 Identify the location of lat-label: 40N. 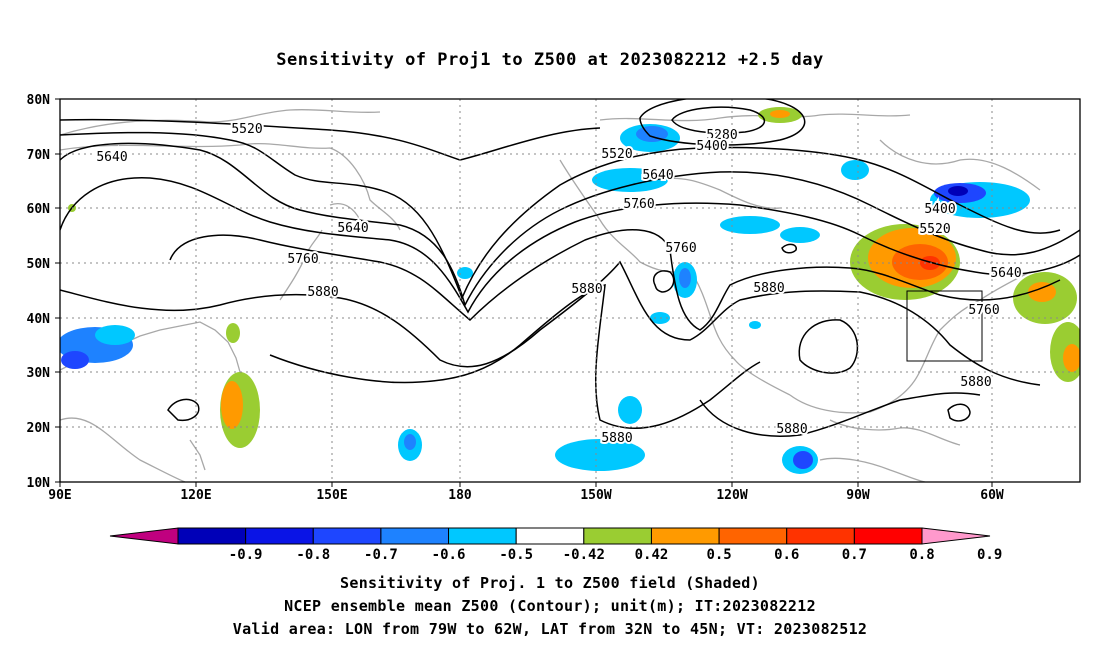
(39, 319).